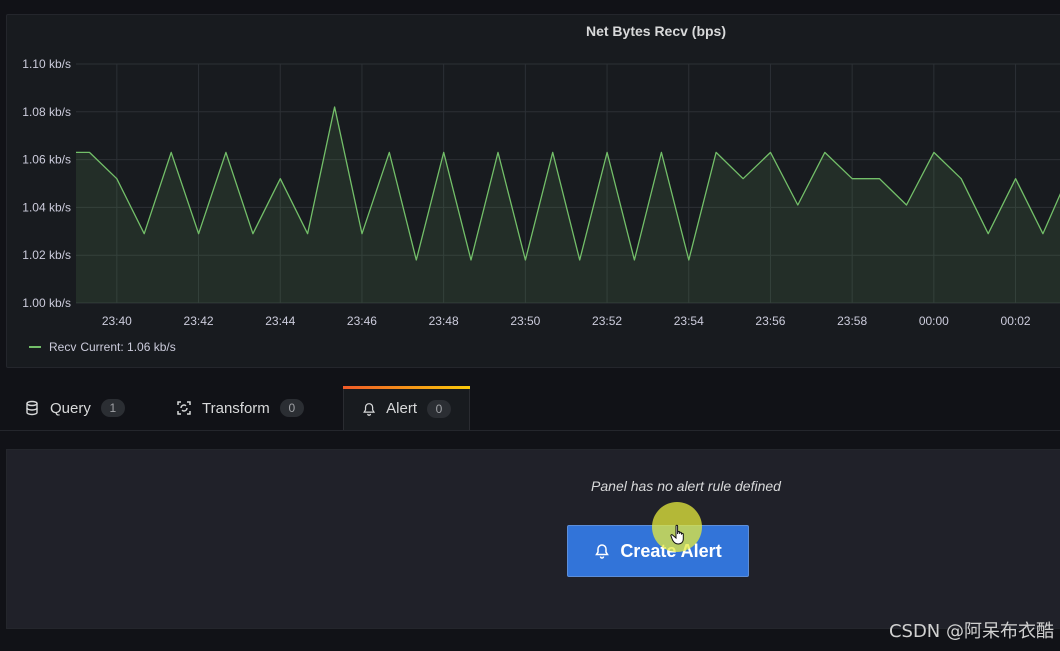  What do you see at coordinates (401, 408) in the screenshot?
I see `tab-alert-label: Alert` at bounding box center [401, 408].